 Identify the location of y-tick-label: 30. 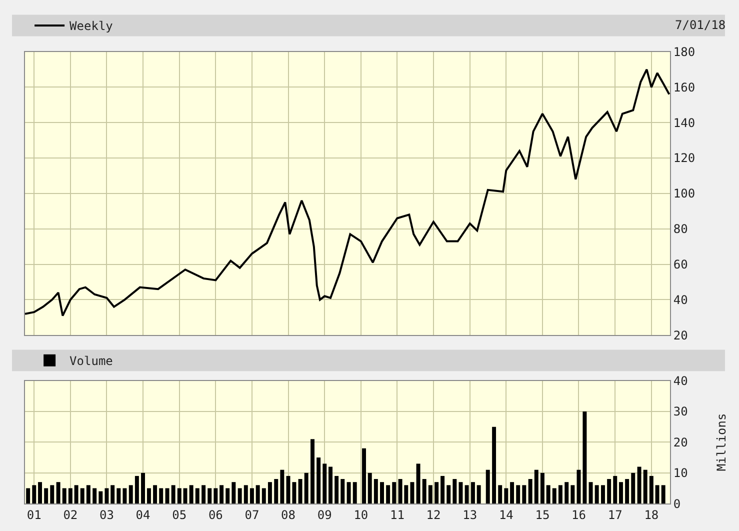
(680, 411).